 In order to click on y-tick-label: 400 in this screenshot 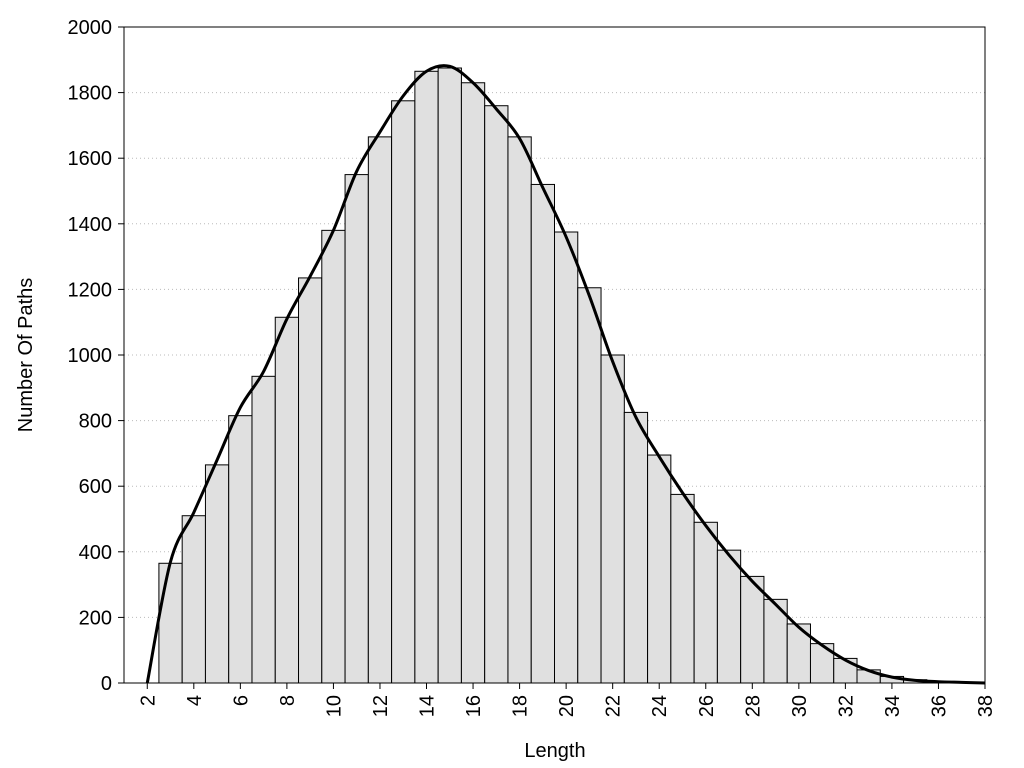, I will do `click(95, 553)`.